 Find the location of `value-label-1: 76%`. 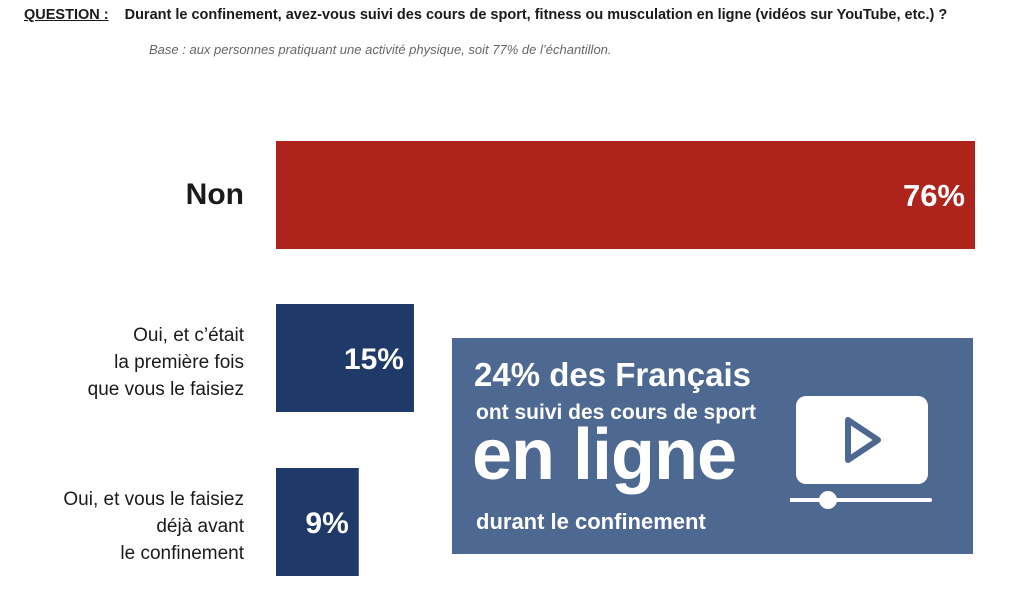

value-label-1: 76% is located at coordinates (934, 195).